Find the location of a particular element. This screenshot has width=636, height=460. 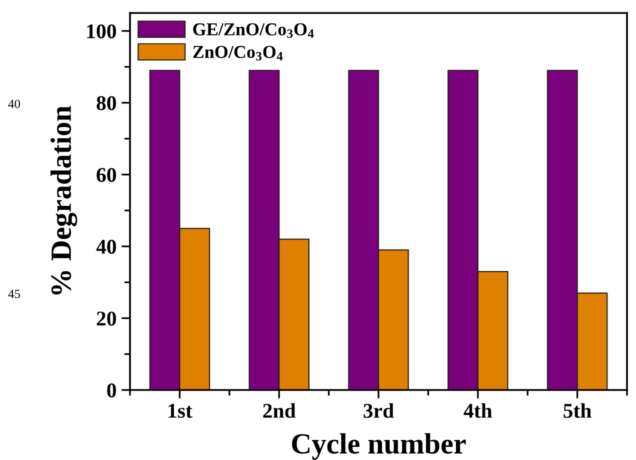

text: 40 is located at coordinates (14, 104).